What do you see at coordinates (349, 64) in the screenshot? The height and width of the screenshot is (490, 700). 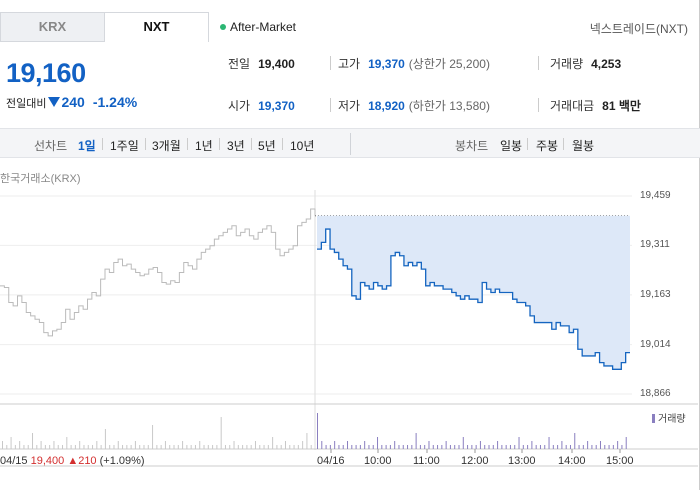 I see `stat-label: 고가` at bounding box center [349, 64].